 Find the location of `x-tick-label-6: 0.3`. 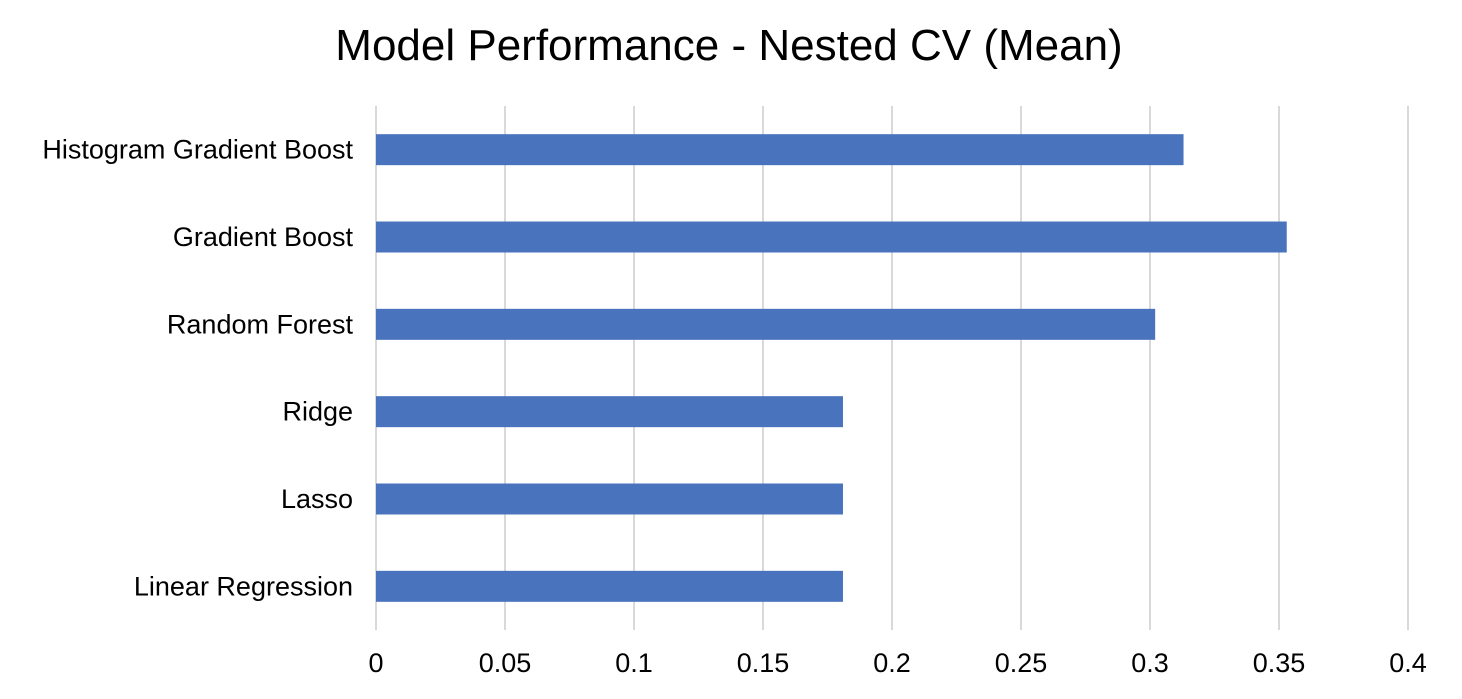

x-tick-label-6: 0.3 is located at coordinates (1150, 663).